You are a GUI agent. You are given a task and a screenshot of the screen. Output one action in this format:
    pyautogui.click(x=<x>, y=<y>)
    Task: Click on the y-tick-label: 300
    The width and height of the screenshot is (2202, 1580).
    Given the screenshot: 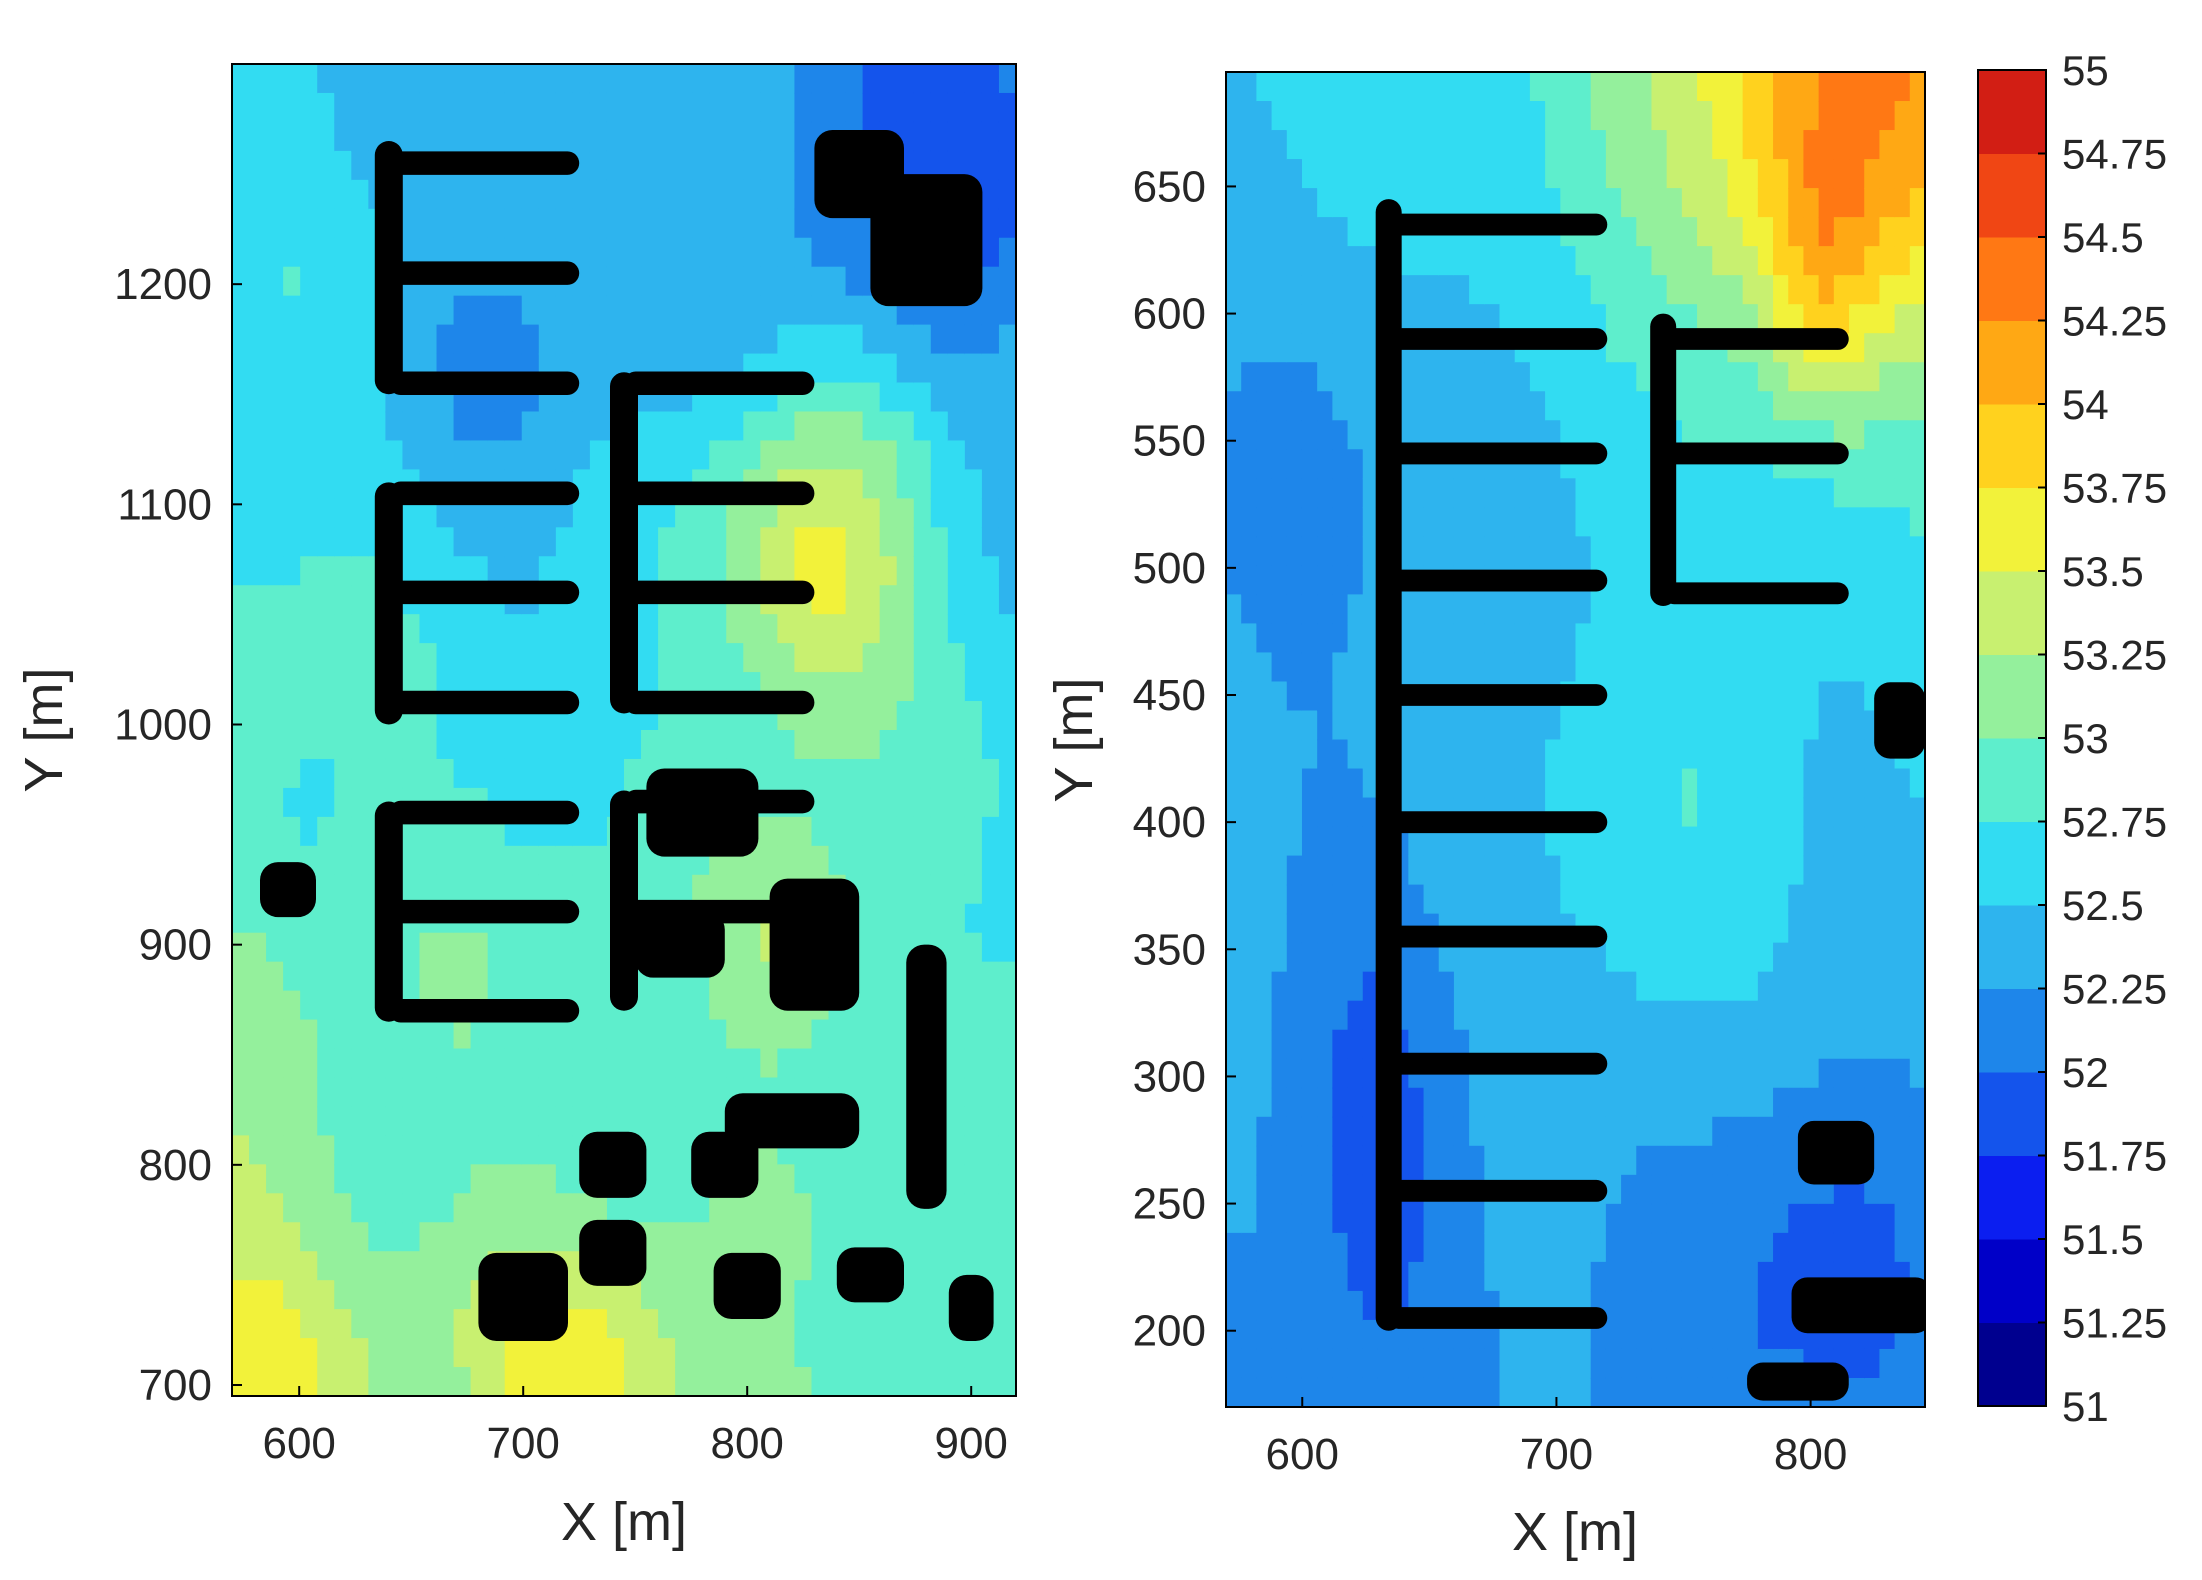 What is the action you would take?
    pyautogui.click(x=1169, y=1076)
    